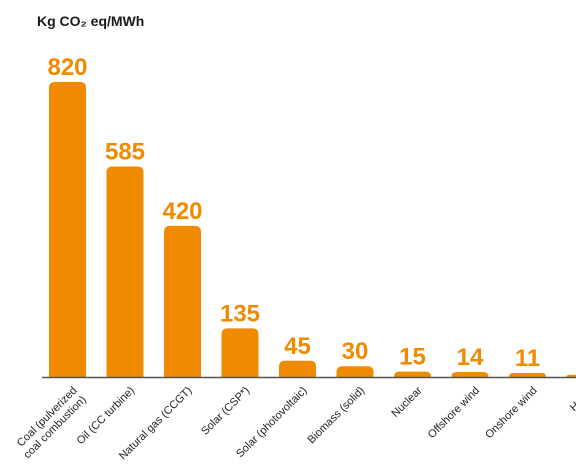  I want to click on value-label-2: 420, so click(182, 211).